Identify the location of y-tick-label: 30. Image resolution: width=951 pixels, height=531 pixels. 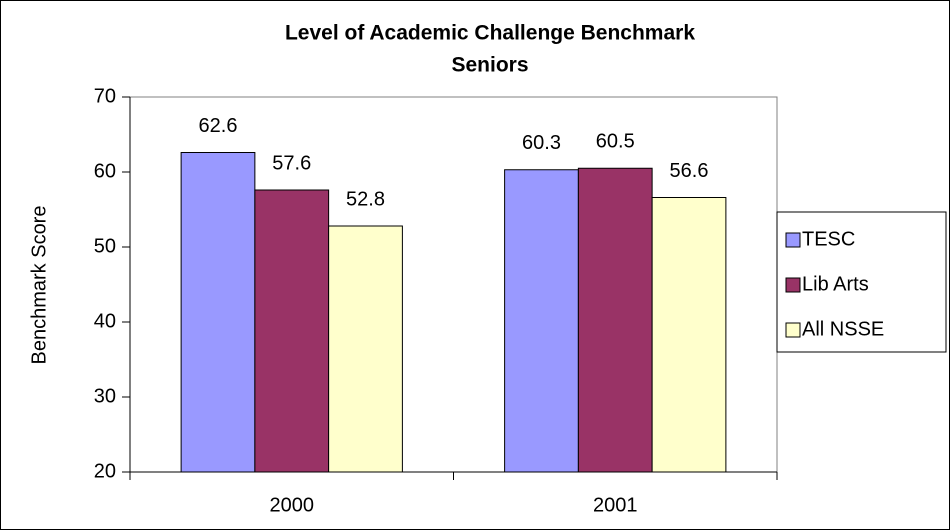
(105, 396).